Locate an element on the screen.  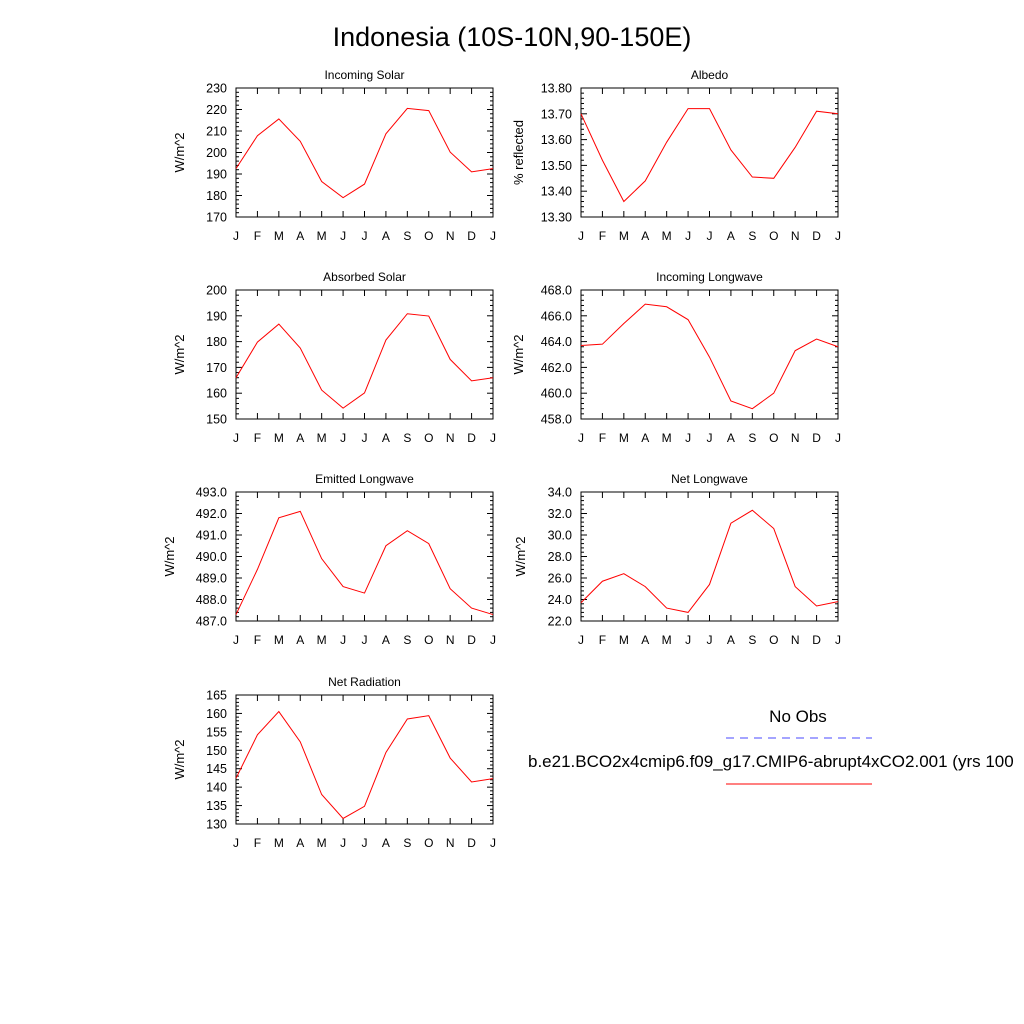
y-tick-label-incoming-solar: 210 is located at coordinates (216, 132).